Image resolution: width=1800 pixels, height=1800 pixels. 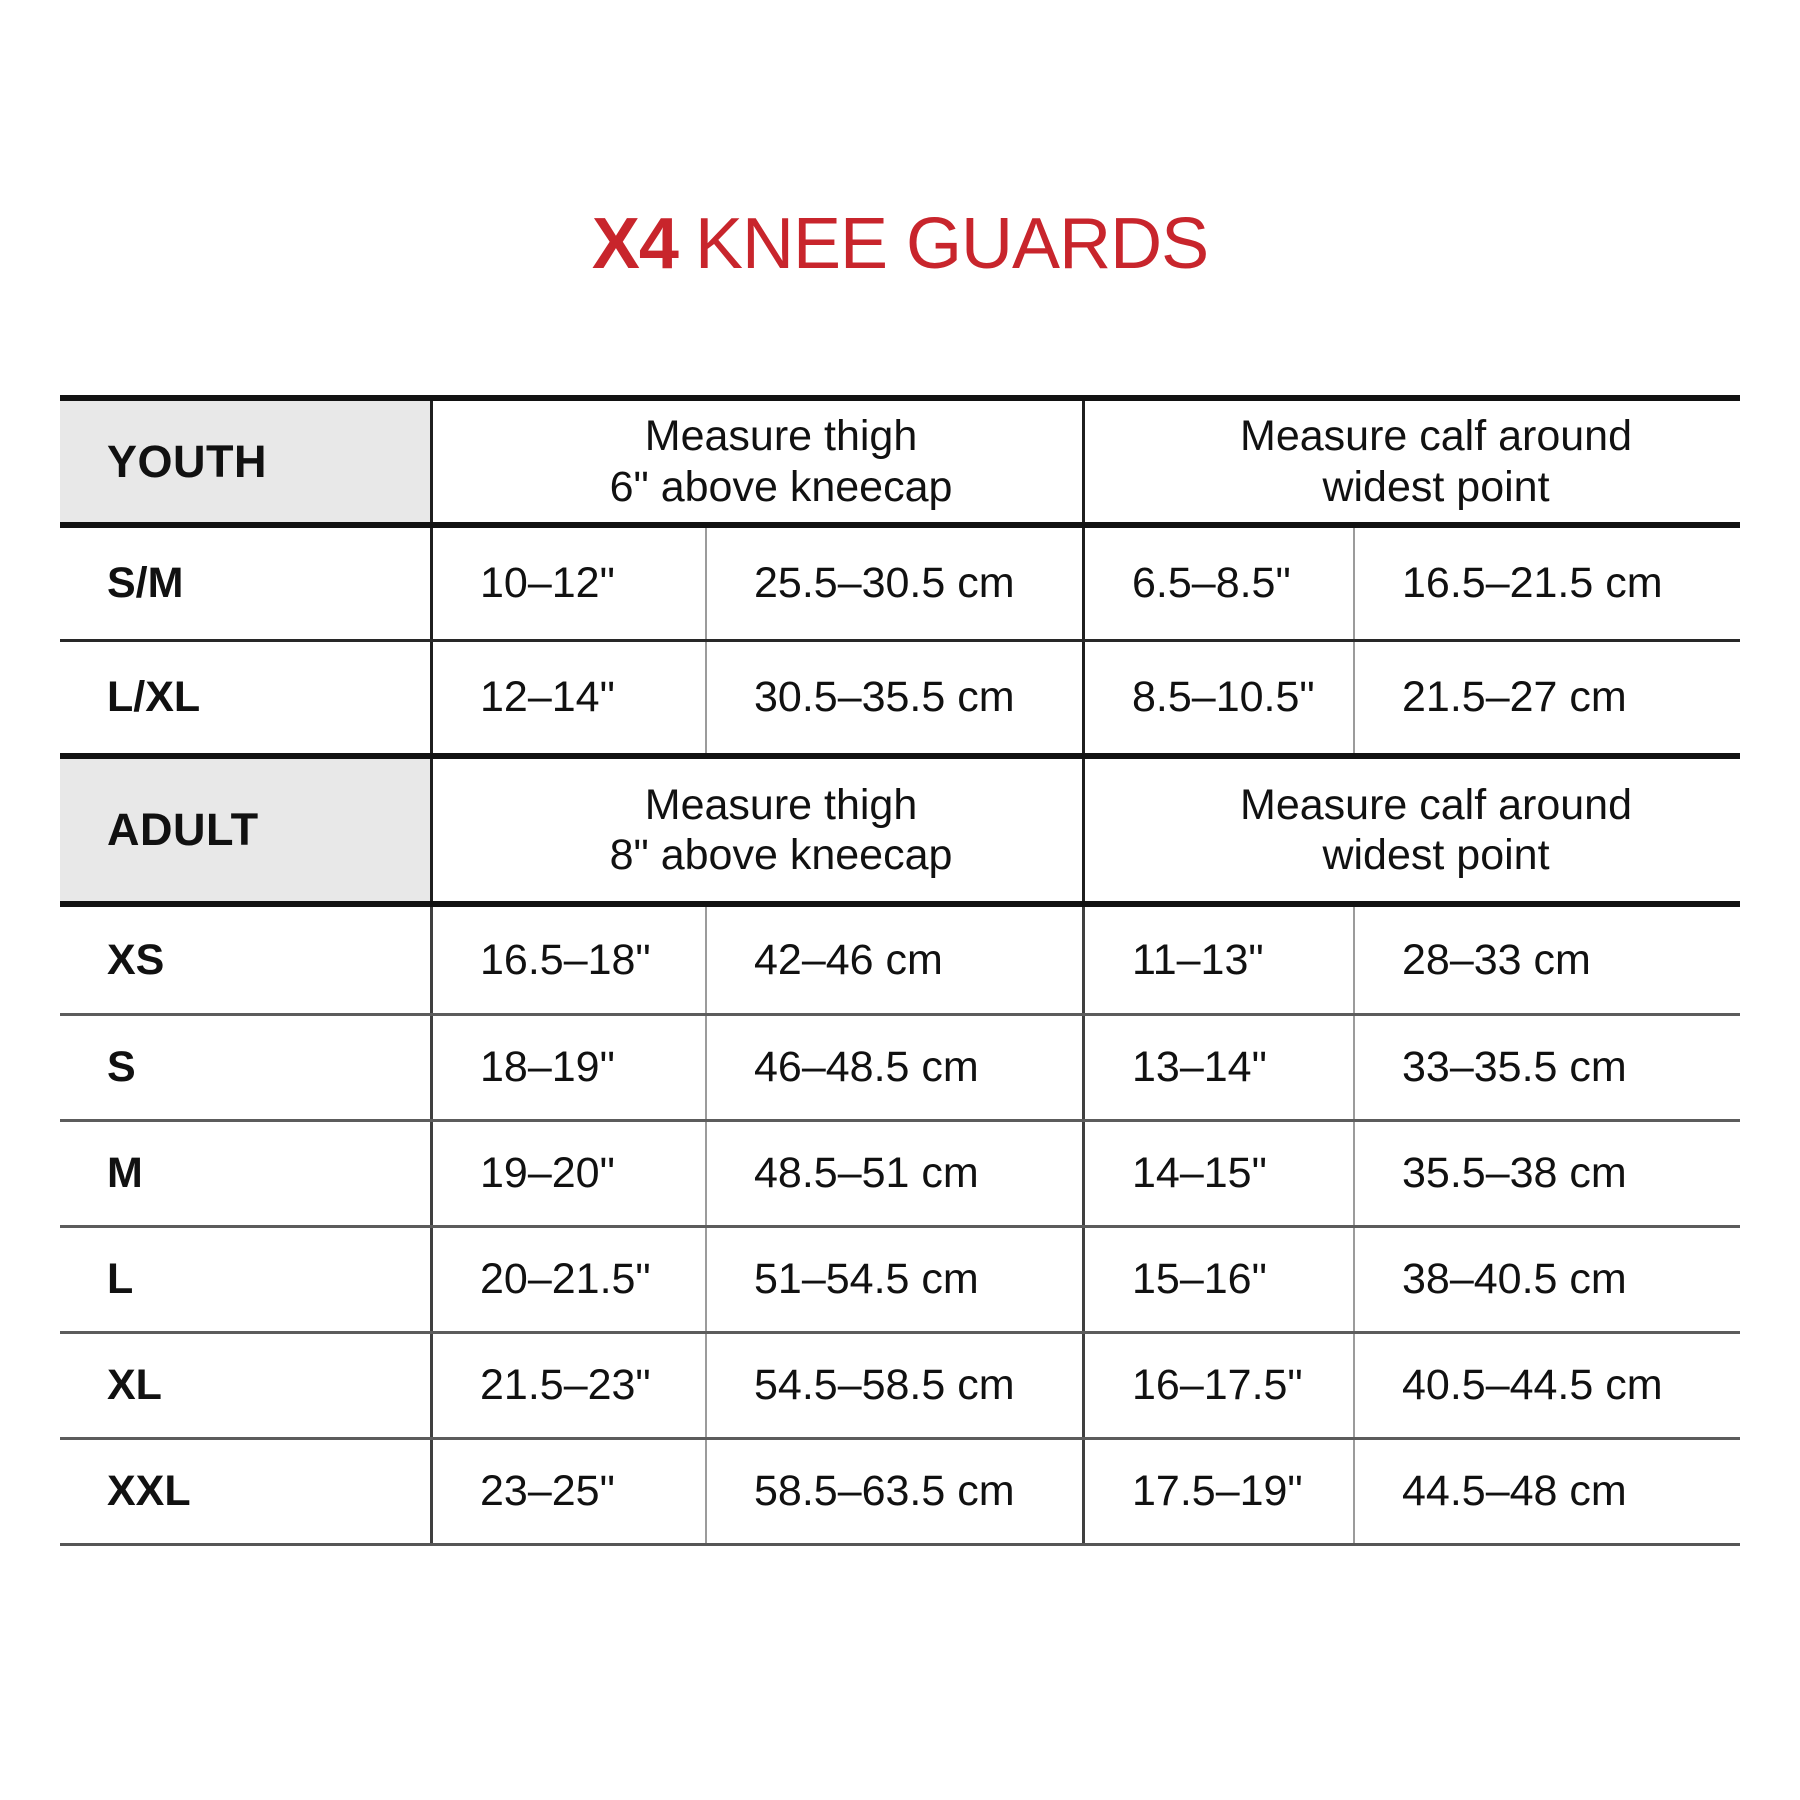 What do you see at coordinates (145, 583) in the screenshot?
I see `size-cell: S/M` at bounding box center [145, 583].